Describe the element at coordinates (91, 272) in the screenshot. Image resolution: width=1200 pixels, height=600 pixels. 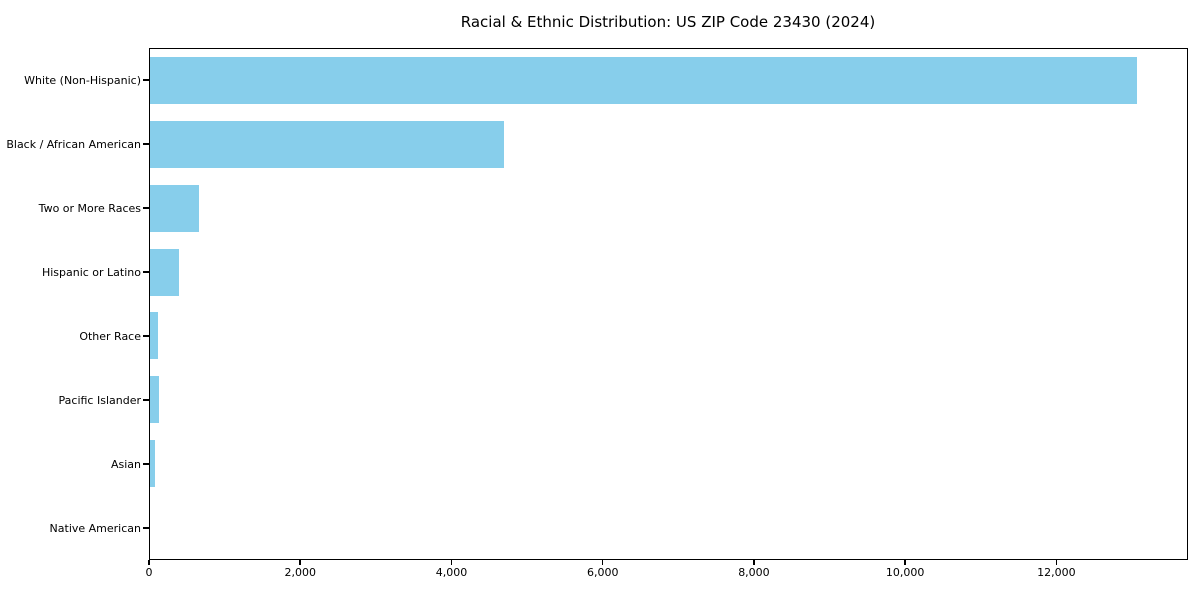
I see `y-tick-label: Hispanic or Latino` at that location.